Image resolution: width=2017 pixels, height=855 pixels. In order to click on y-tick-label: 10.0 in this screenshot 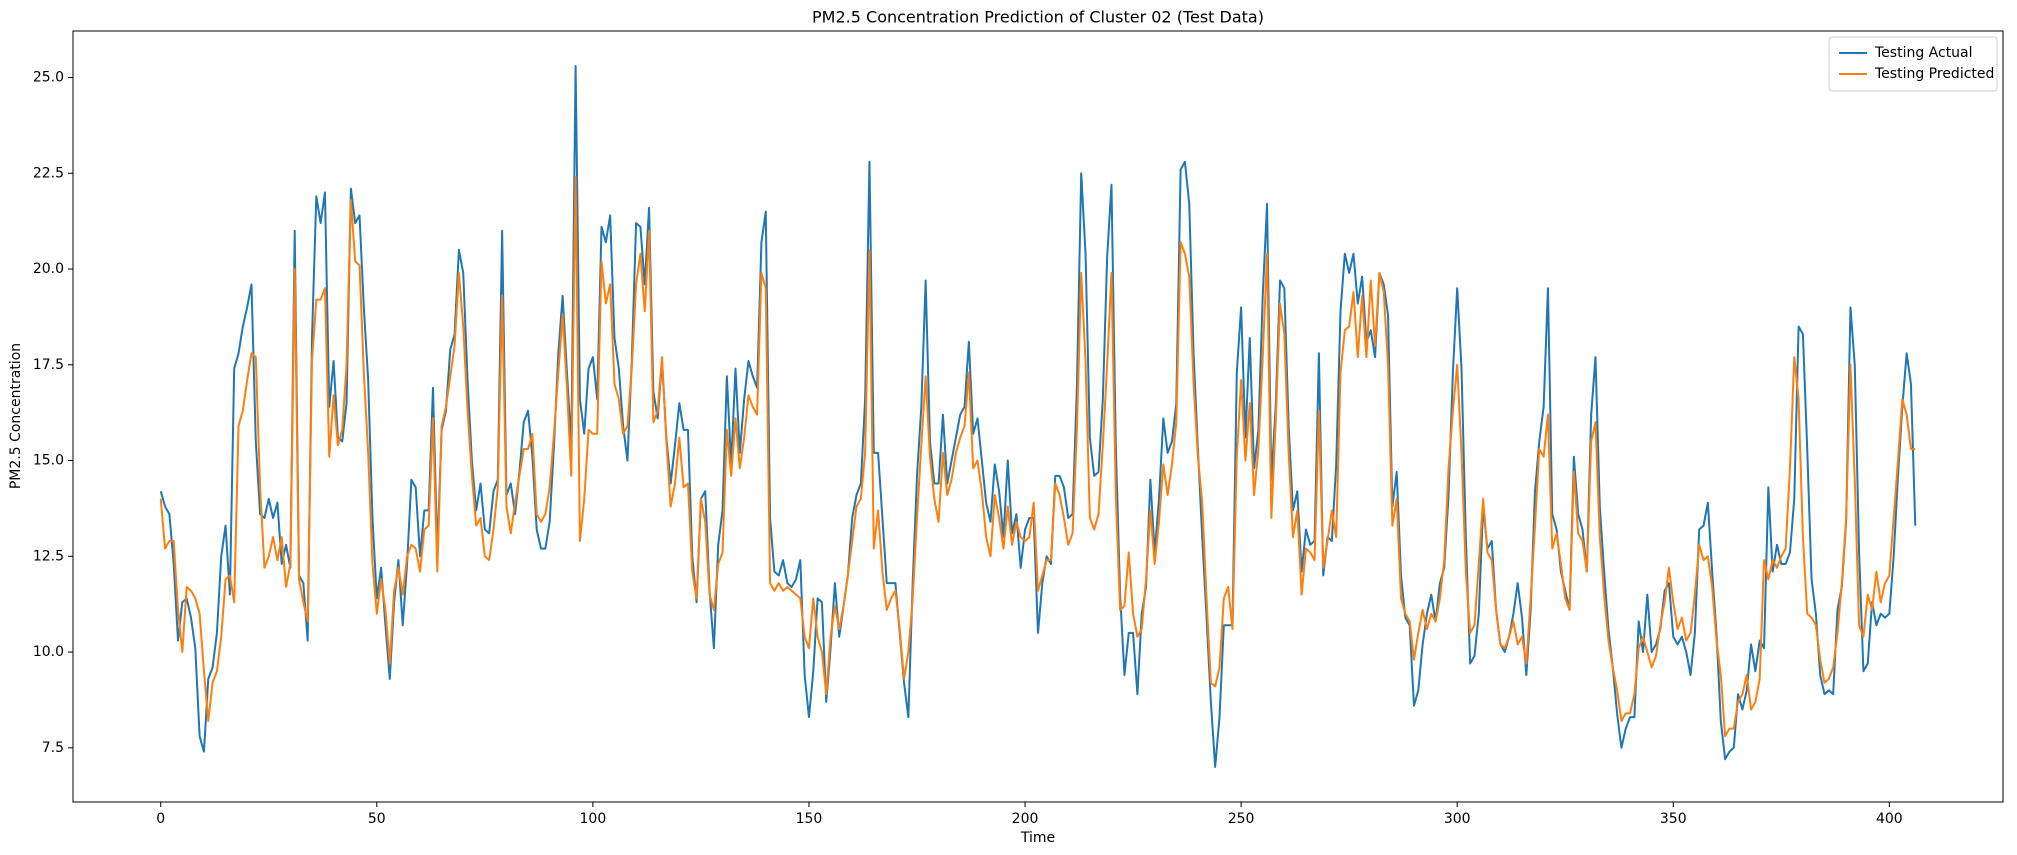, I will do `click(48, 652)`.